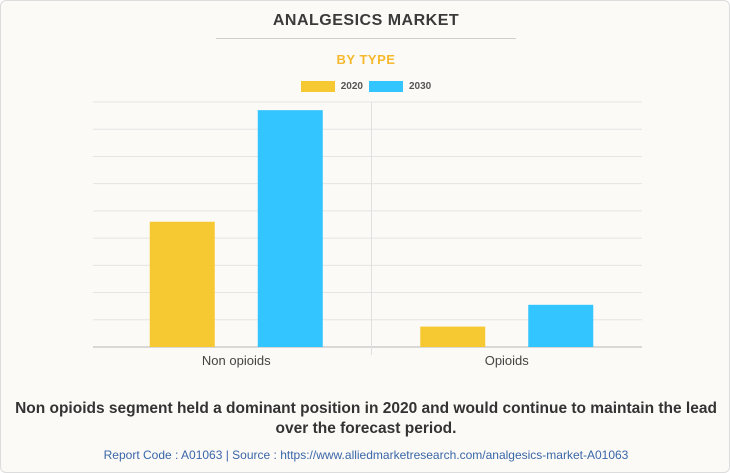 The width and height of the screenshot is (730, 473). I want to click on legend-item-2020: 2020, so click(331, 86).